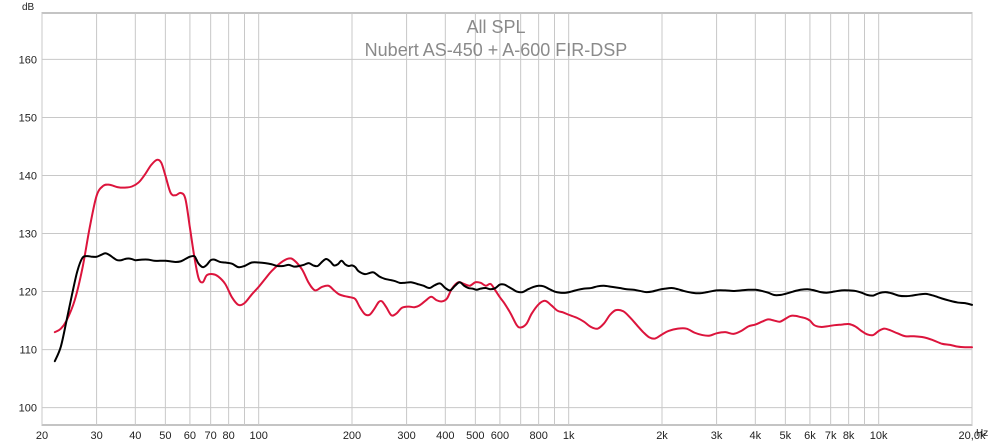 This screenshot has height=442, width=992. What do you see at coordinates (28, 293) in the screenshot?
I see `y-tick-label: 120` at bounding box center [28, 293].